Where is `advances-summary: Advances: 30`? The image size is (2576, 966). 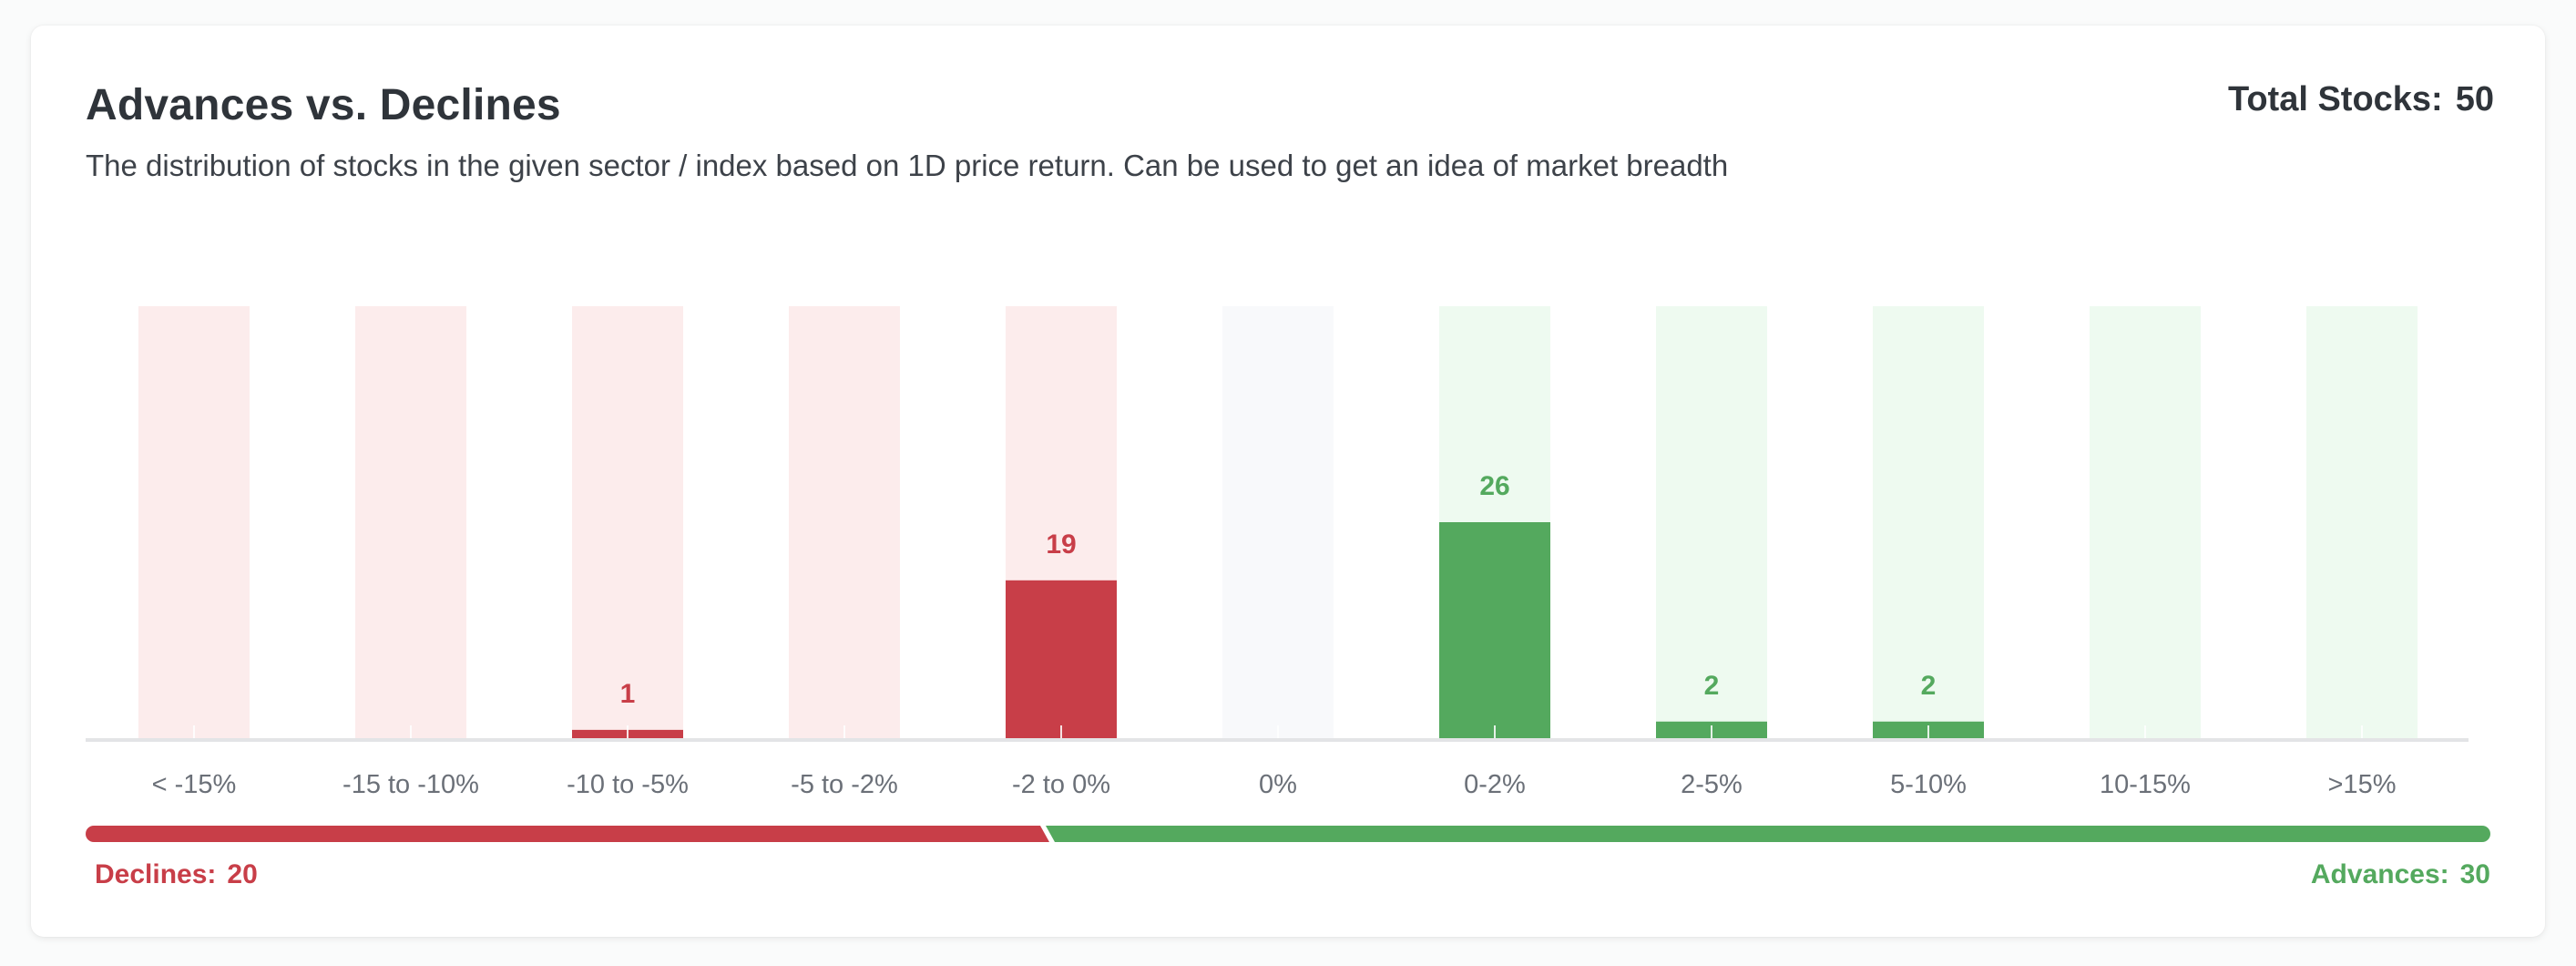
advances-summary: Advances: 30 is located at coordinates (2400, 874).